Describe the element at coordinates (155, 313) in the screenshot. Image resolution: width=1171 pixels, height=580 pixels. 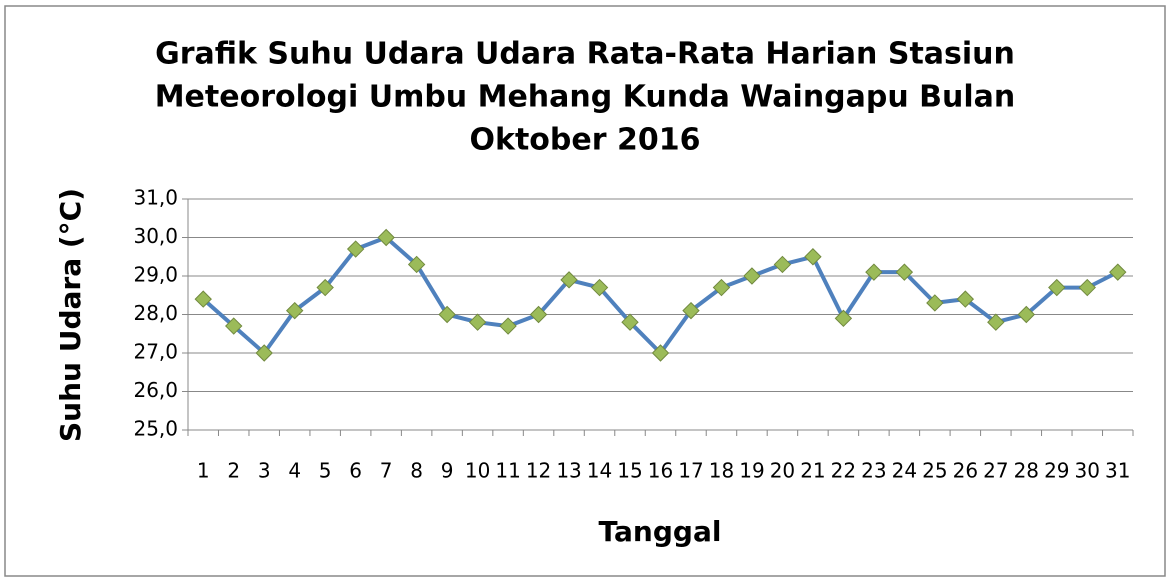
I see `y-tick-label: 28,0` at that location.